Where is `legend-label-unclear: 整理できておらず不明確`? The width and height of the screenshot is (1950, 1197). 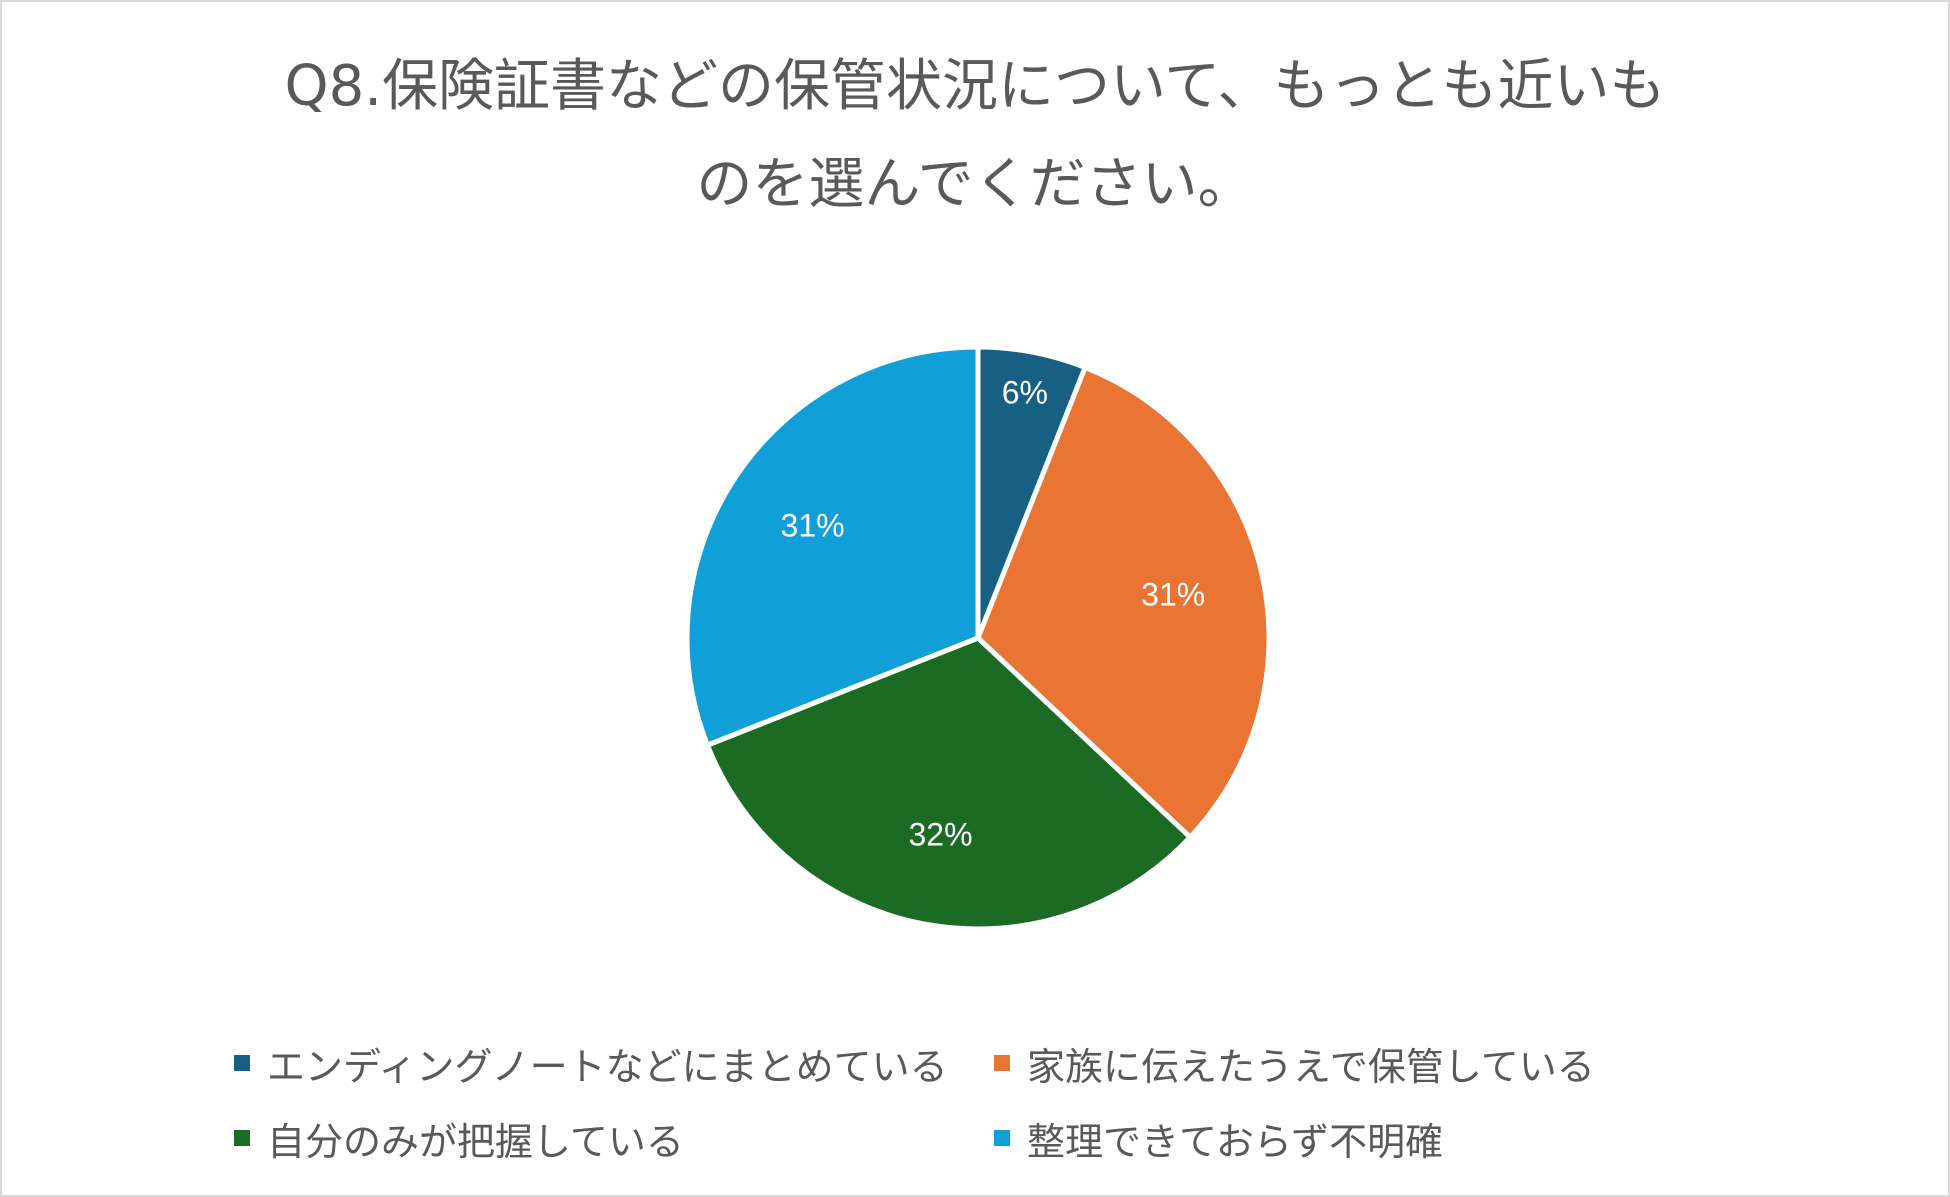 legend-label-unclear: 整理できておらず不明確 is located at coordinates (1235, 1141).